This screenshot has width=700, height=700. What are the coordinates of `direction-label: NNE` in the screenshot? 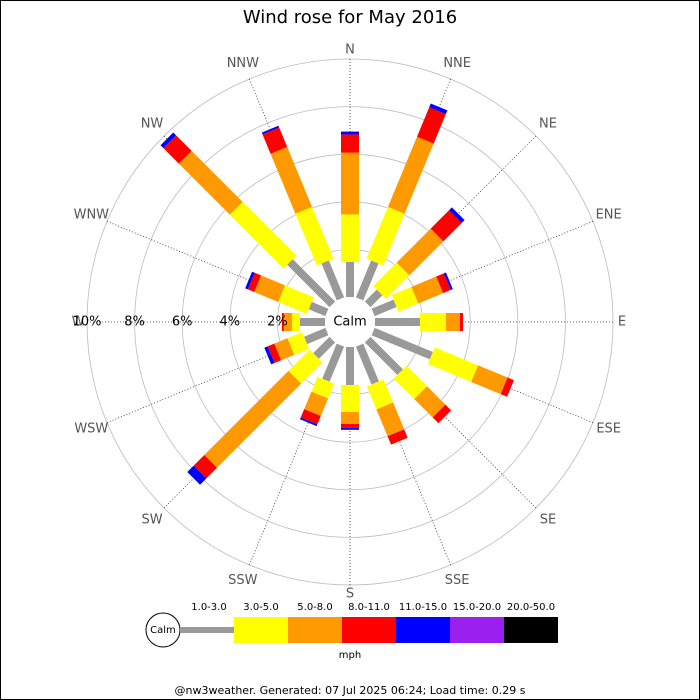 It's located at (457, 63).